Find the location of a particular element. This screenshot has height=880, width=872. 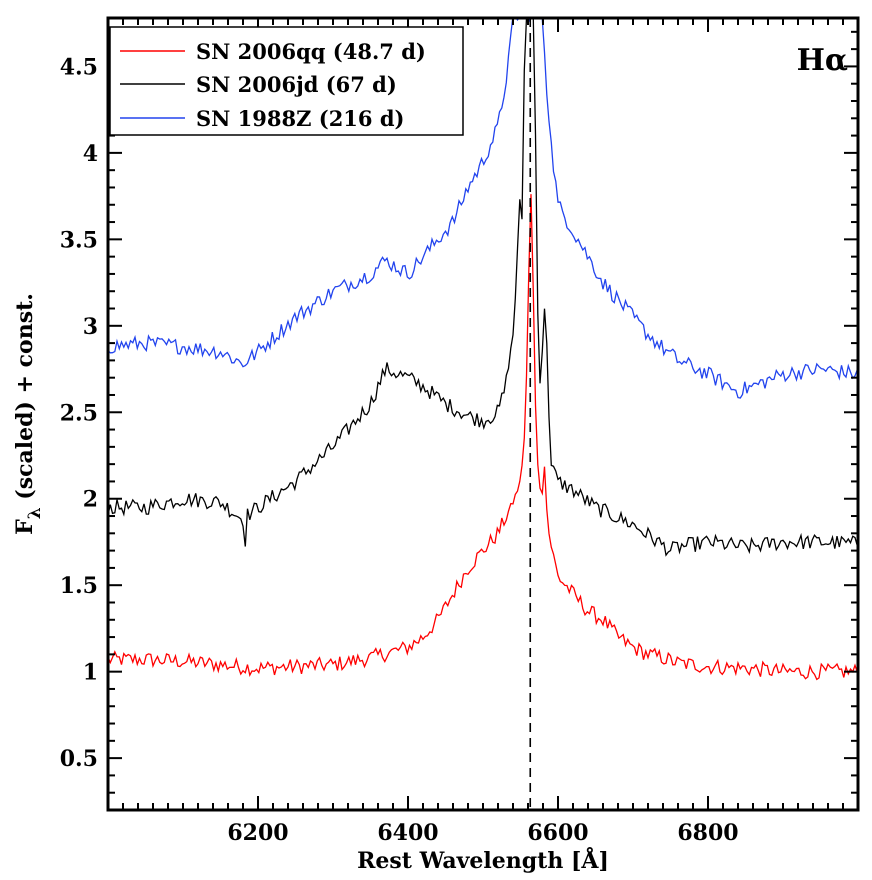

x-tick-label: 6600 is located at coordinates (557, 833).